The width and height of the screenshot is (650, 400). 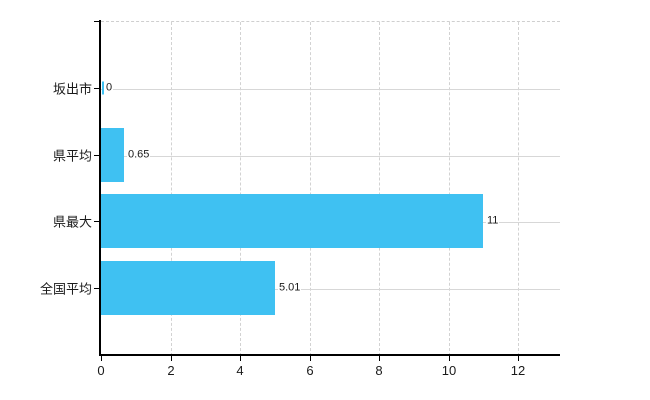 What do you see at coordinates (101, 370) in the screenshot?
I see `x-tick-label: 0` at bounding box center [101, 370].